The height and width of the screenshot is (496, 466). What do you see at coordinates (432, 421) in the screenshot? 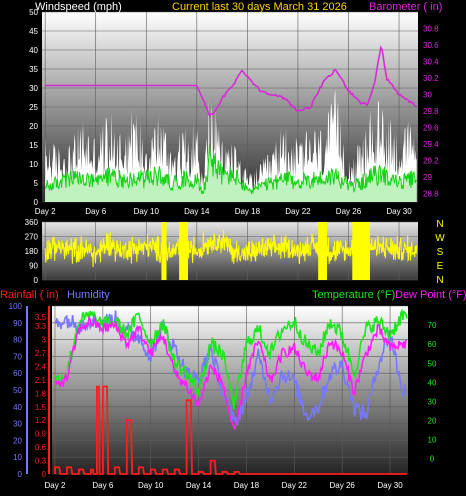
I see `temperature-tick-label: 20` at bounding box center [432, 421].